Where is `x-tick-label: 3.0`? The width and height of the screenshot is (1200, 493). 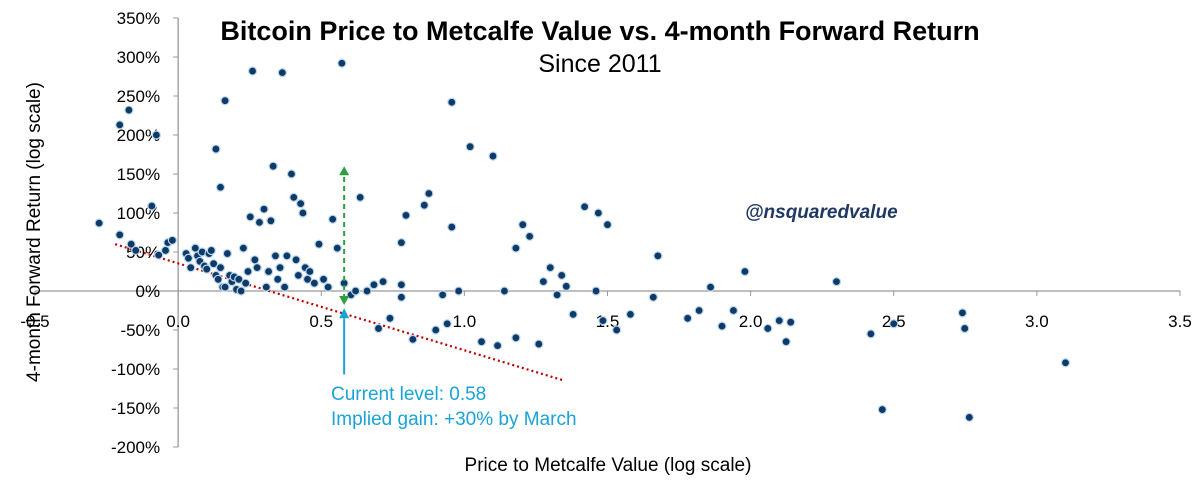 x-tick-label: 3.0 is located at coordinates (1037, 321).